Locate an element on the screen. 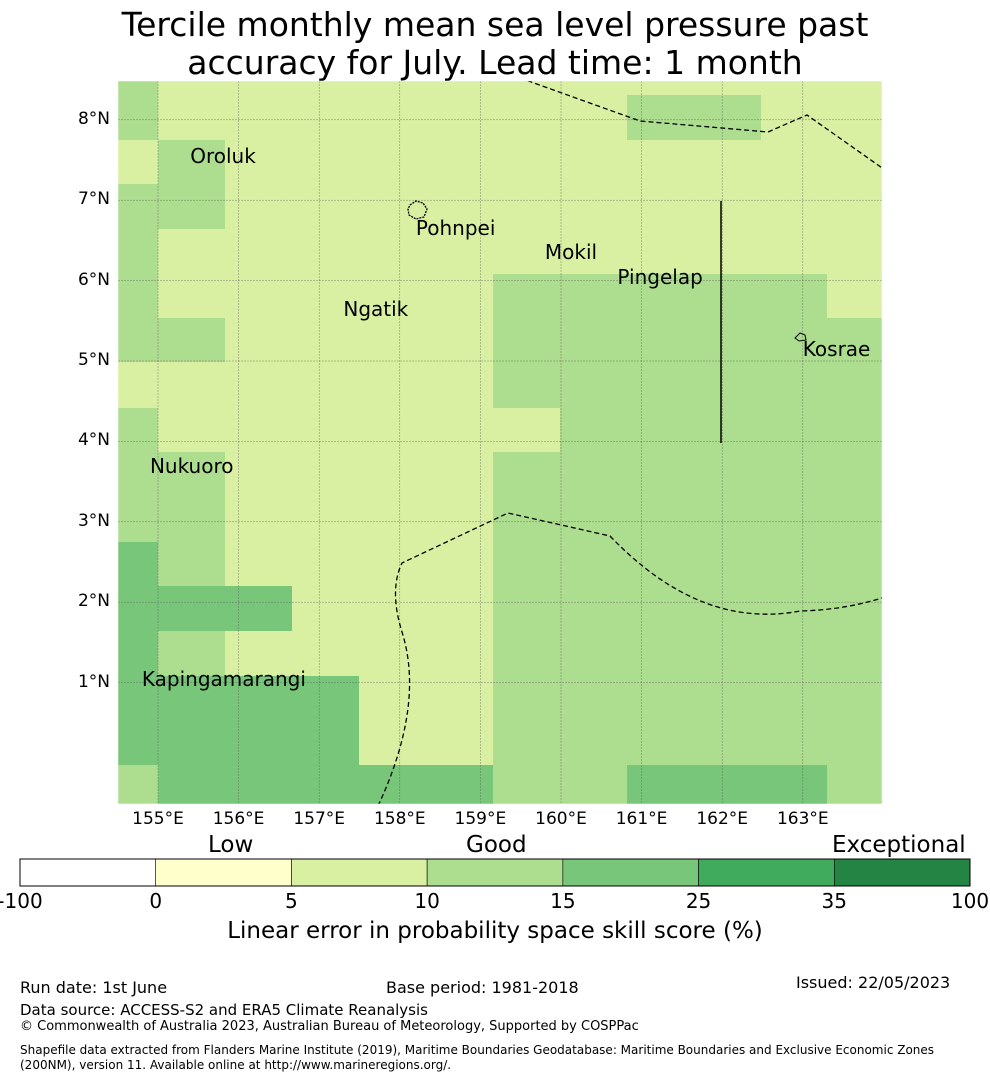 The width and height of the screenshot is (990, 1080). latitude-tick-label: 2°N is located at coordinates (93, 601).